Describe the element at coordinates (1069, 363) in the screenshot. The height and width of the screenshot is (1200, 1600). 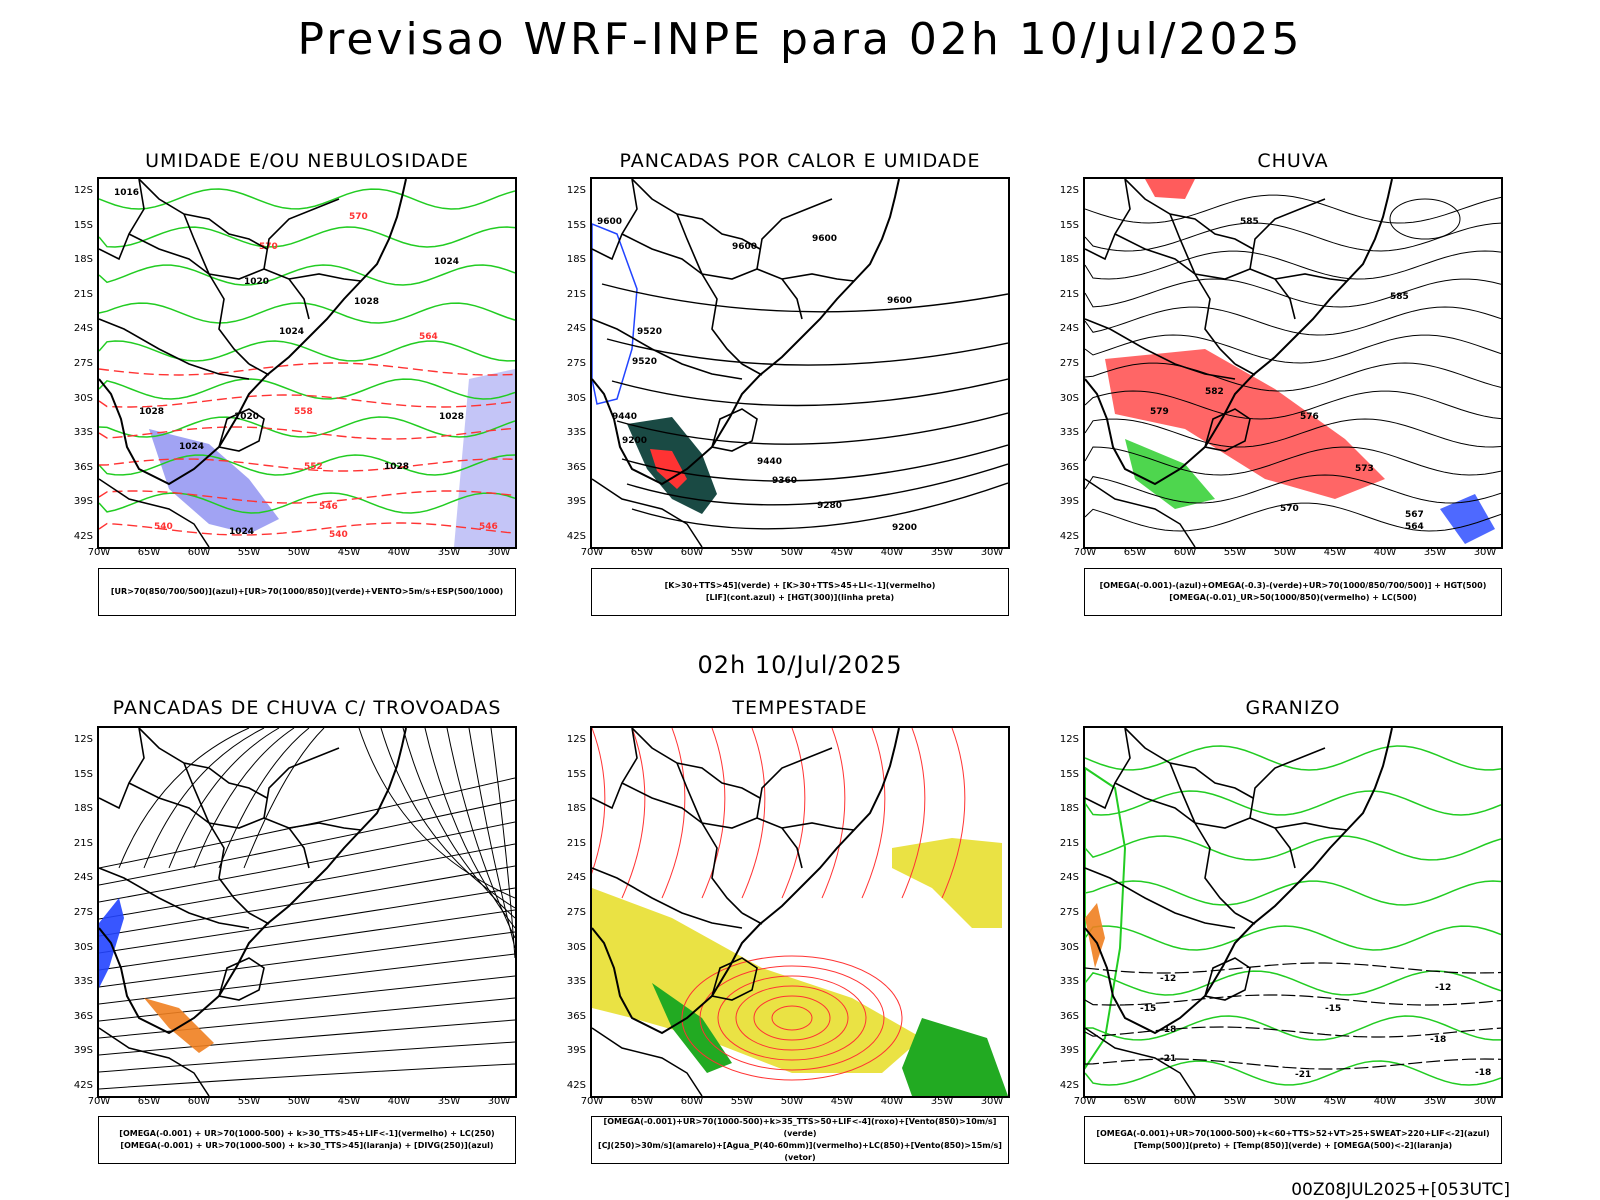
I see `lat-tick-label: 27S` at that location.